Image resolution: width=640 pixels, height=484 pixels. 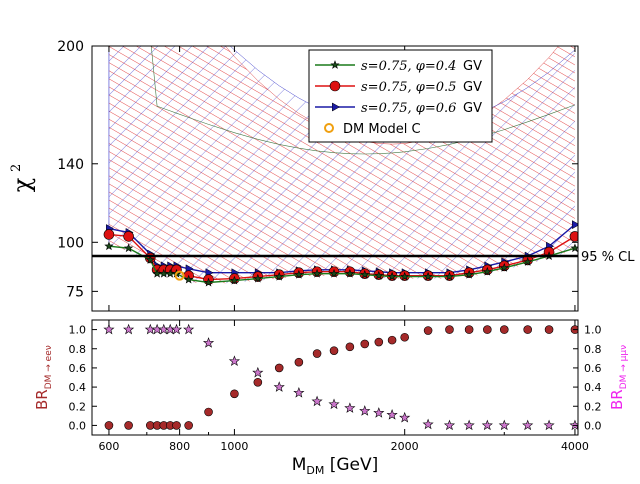 I want to click on legend-unit-1: GV, so click(x=472, y=87).